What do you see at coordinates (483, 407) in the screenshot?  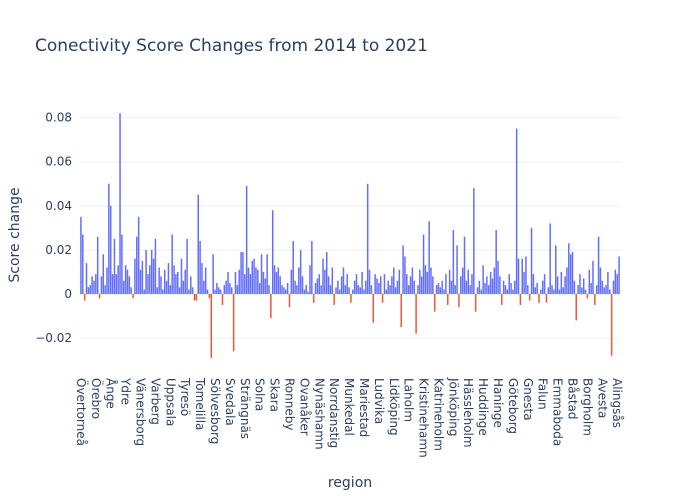 I see `x-tick-label: Huddinge` at bounding box center [483, 407].